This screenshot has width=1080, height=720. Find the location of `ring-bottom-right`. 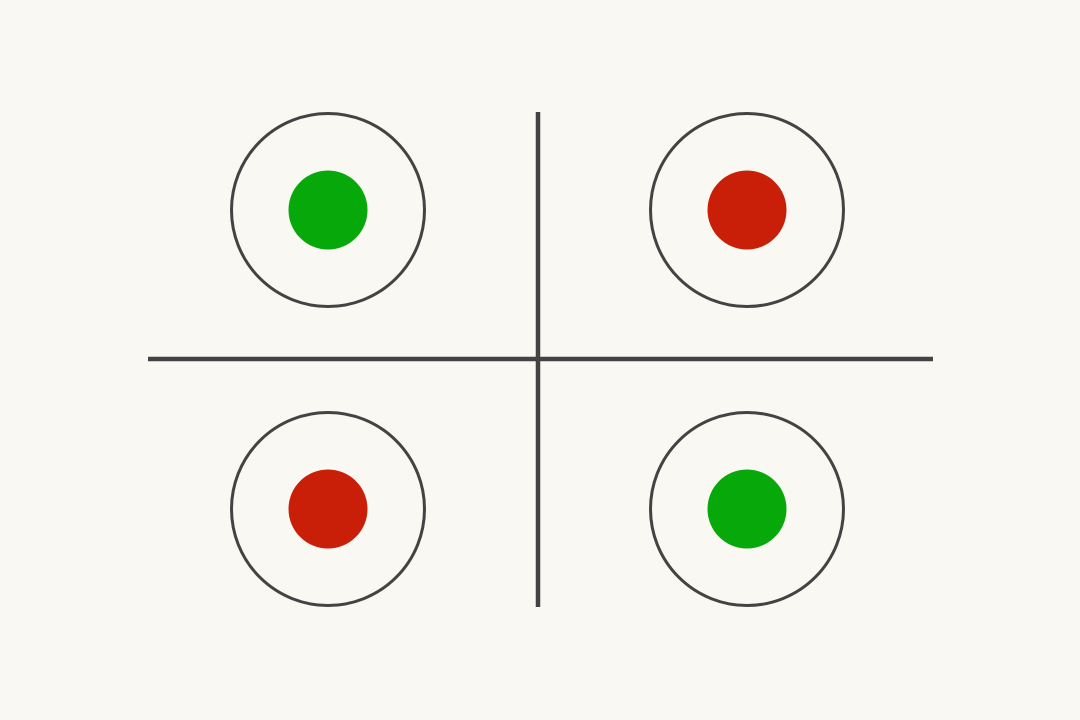

ring-bottom-right is located at coordinates (747, 509).